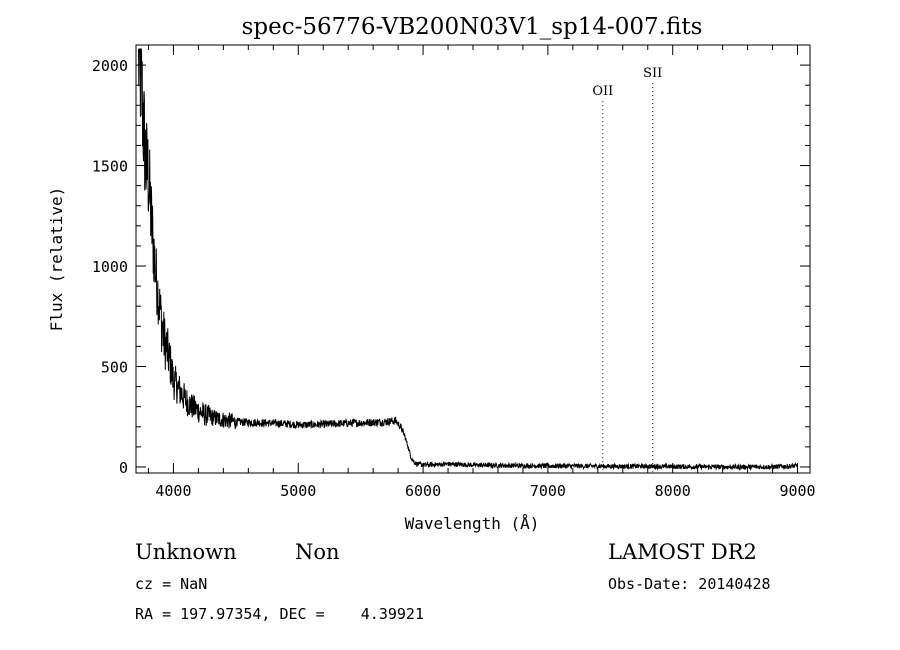  I want to click on chart-title: spec-56776-VB200N03V1_sp14-007.fits, so click(472, 27).